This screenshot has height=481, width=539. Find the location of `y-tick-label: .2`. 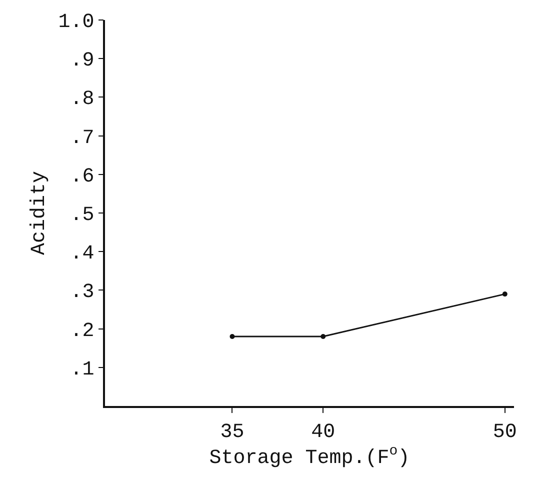

y-tick-label: .2 is located at coordinates (82, 331).